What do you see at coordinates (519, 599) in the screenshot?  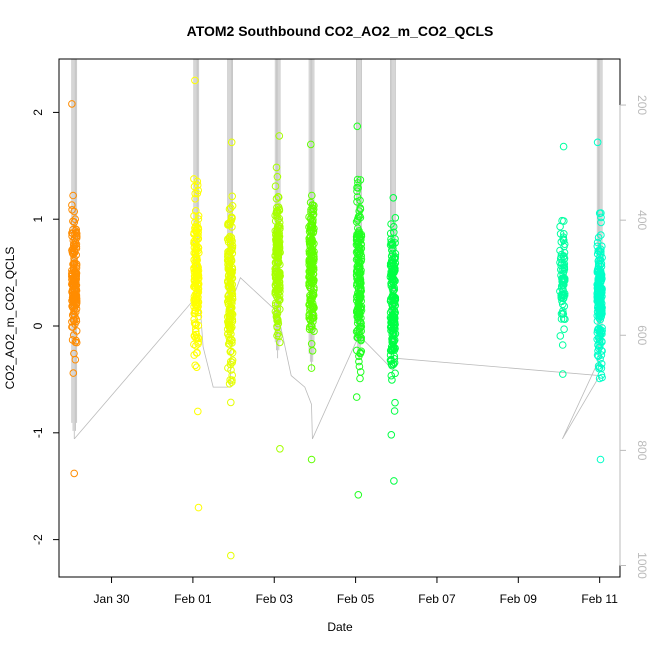 I see `x-tick-label: Feb 09` at bounding box center [519, 599].